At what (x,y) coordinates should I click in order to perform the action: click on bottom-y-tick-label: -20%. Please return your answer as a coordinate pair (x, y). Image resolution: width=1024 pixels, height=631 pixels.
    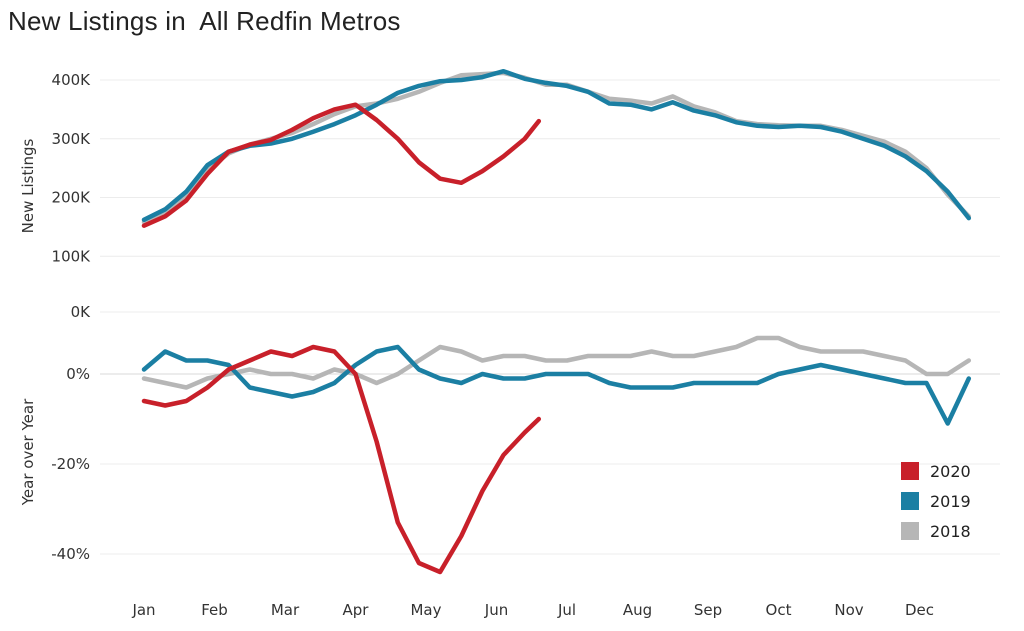
    Looking at the image, I should click on (70, 464).